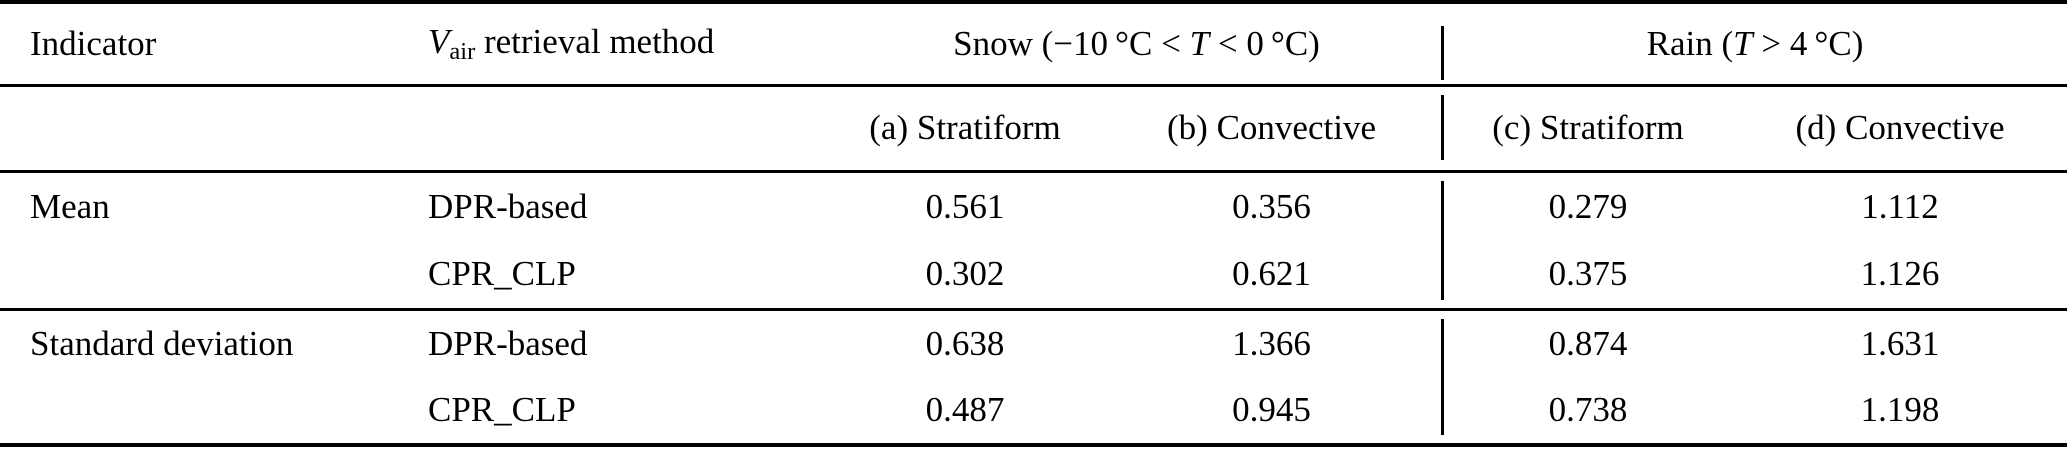  Describe the element at coordinates (1900, 343) in the screenshot. I see `value-cell: 1.631` at that location.